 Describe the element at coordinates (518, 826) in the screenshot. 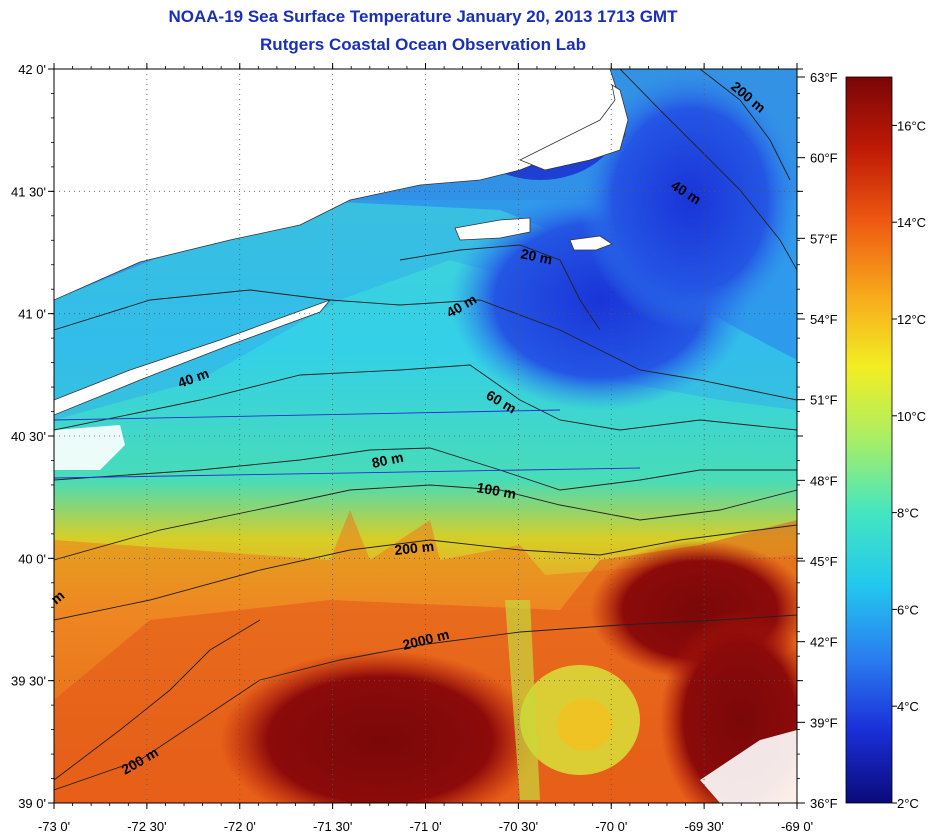

I see `lon-tick-label: -70 30'` at that location.